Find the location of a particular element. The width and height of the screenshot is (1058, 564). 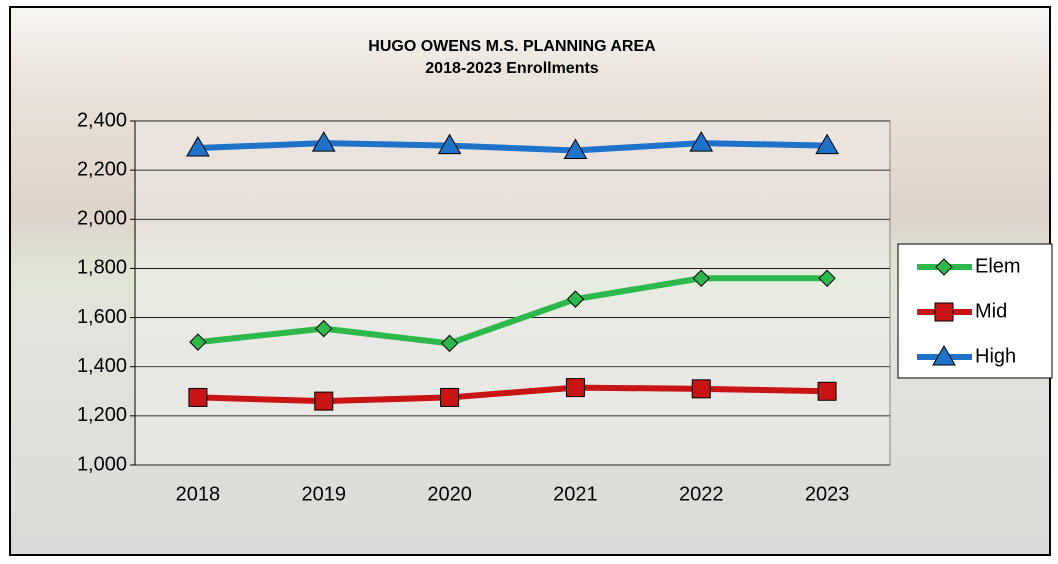

x-tick-label: 2018 is located at coordinates (198, 494).